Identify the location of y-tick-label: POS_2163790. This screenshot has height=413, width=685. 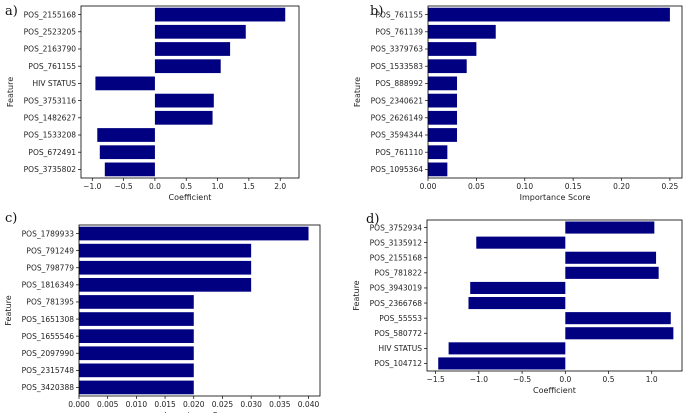
(50, 49).